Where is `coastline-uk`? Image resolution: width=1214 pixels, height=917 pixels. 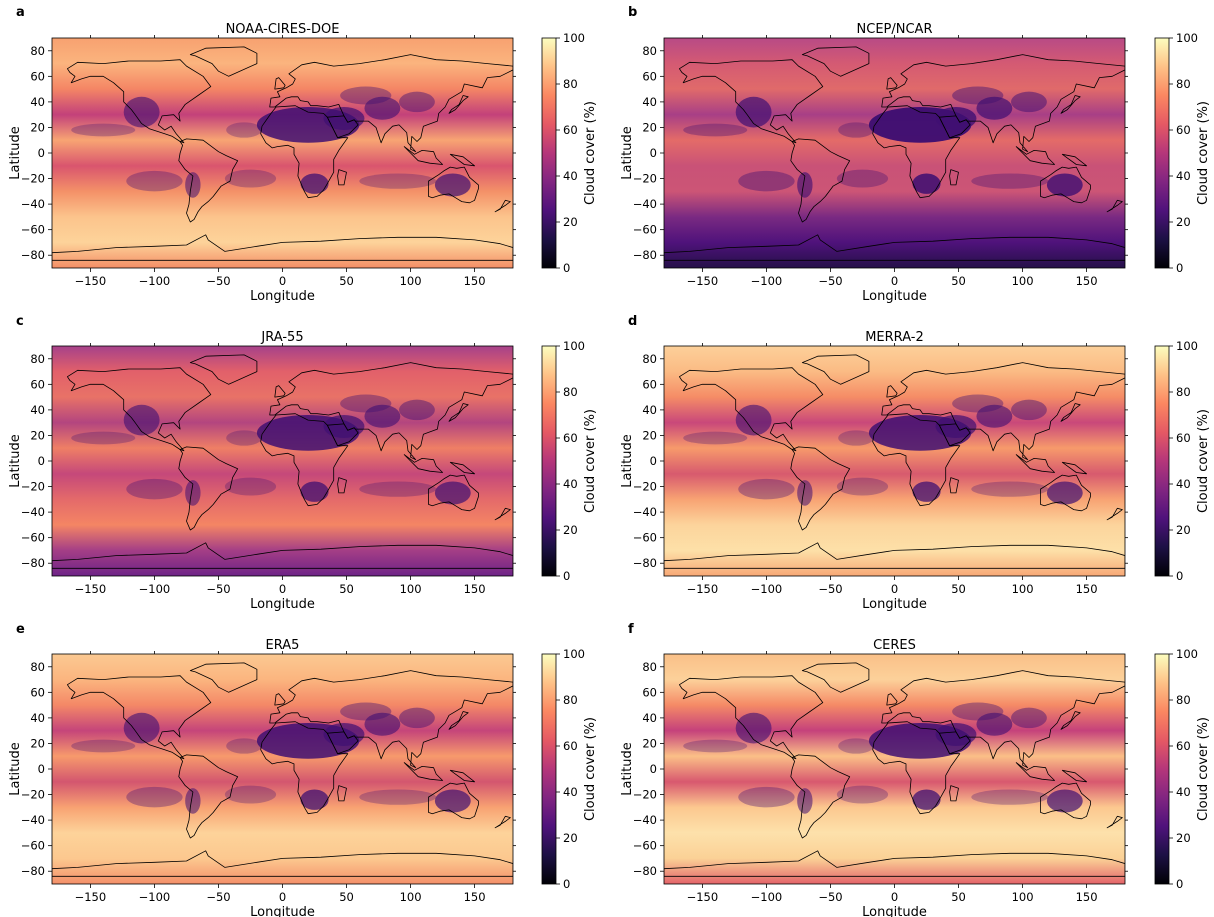
coastline-uk is located at coordinates (892, 391).